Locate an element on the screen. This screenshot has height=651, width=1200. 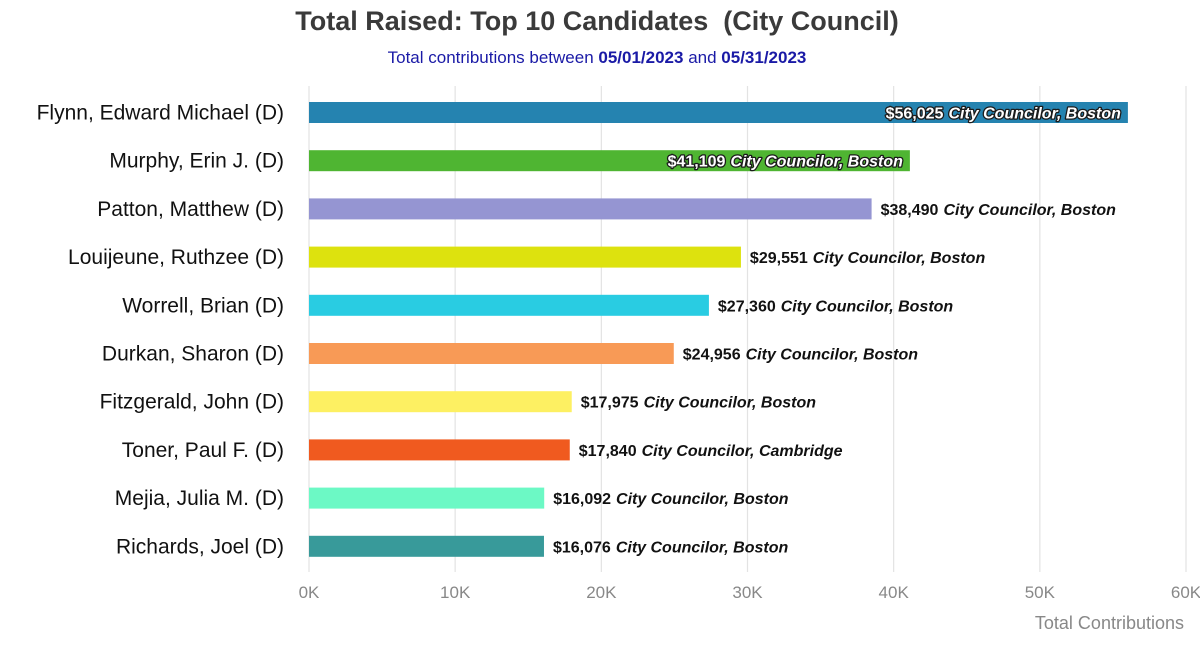
category-label: Louijeune, Ruthzee (D) is located at coordinates (176, 257).